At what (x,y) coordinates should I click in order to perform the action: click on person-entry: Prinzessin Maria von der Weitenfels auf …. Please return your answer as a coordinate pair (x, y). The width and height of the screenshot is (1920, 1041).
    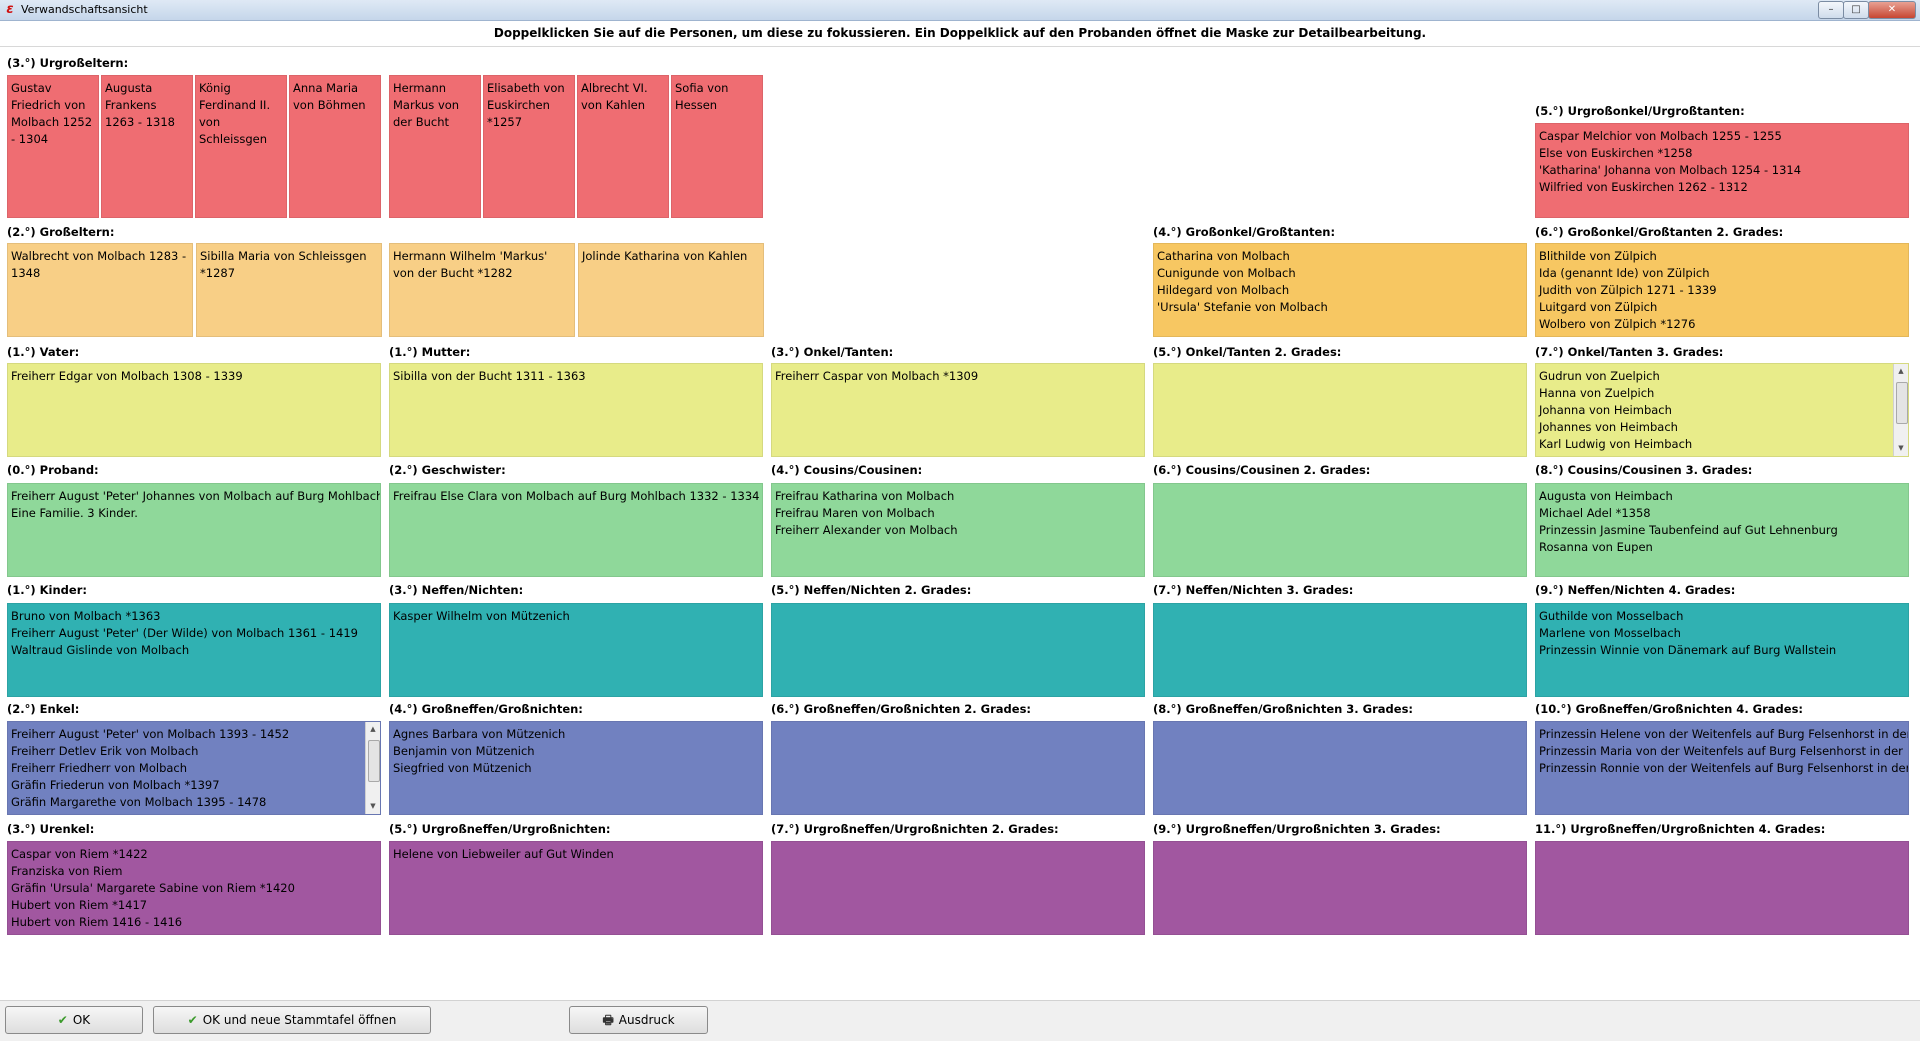
    Looking at the image, I should click on (1721, 751).